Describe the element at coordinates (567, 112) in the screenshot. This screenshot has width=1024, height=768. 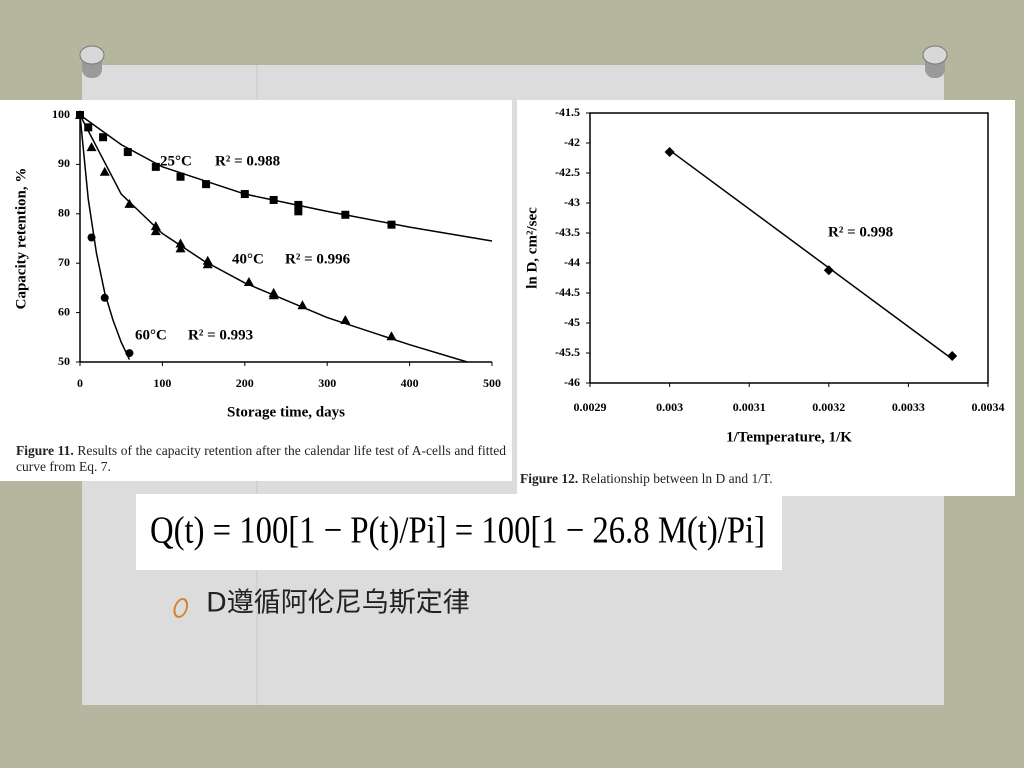
I see `y-tick-label: -41.5` at that location.